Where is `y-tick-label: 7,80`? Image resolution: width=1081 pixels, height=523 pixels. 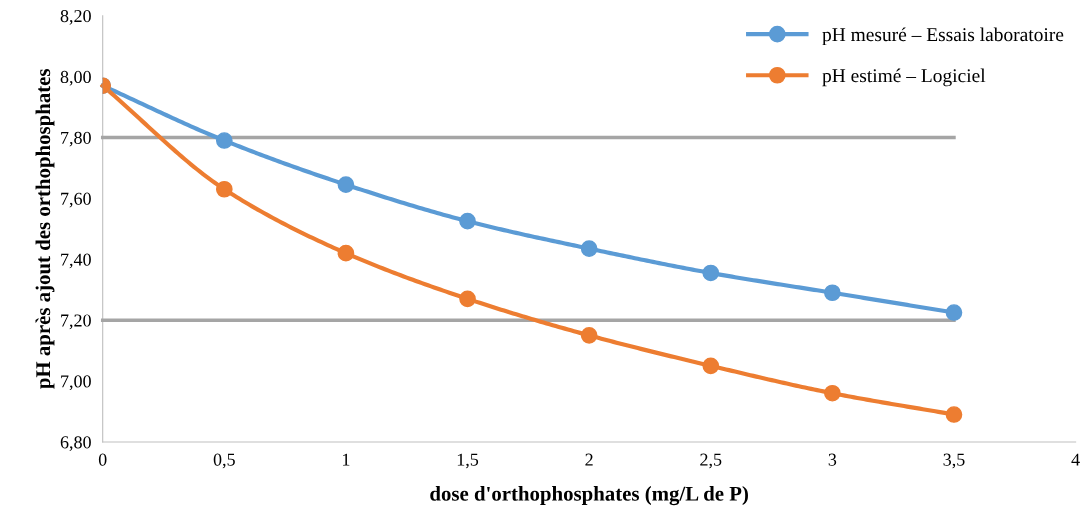 y-tick-label: 7,80 is located at coordinates (76, 139).